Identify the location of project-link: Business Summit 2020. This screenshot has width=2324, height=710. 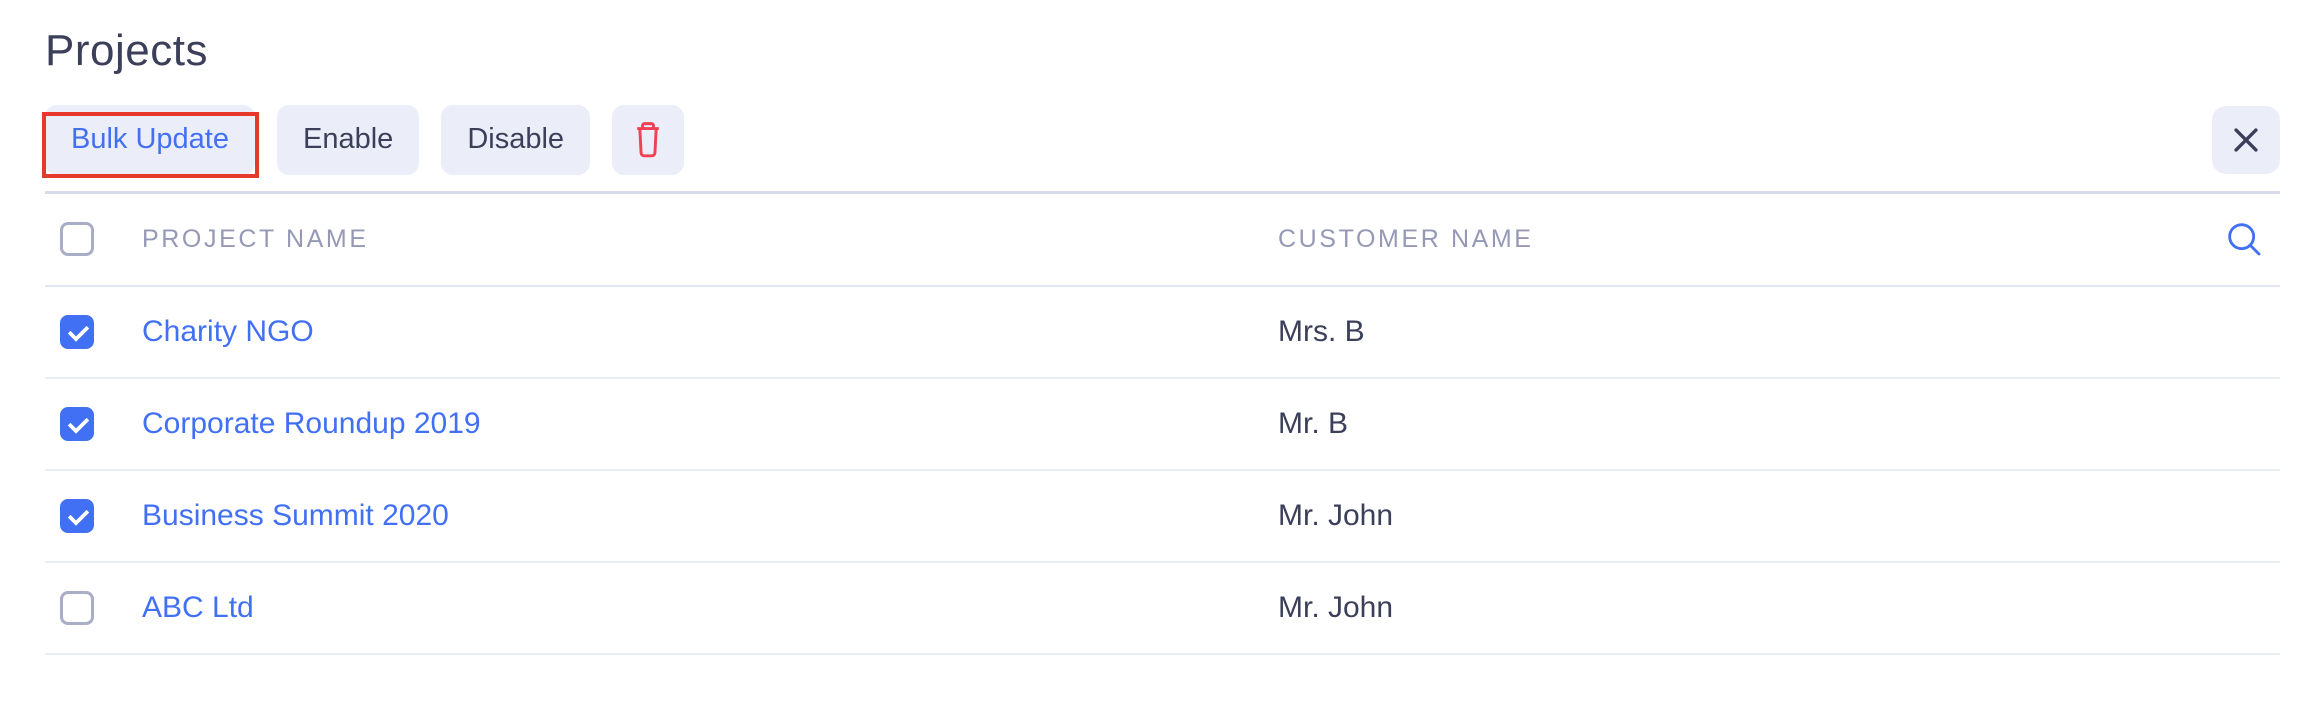
(295, 515).